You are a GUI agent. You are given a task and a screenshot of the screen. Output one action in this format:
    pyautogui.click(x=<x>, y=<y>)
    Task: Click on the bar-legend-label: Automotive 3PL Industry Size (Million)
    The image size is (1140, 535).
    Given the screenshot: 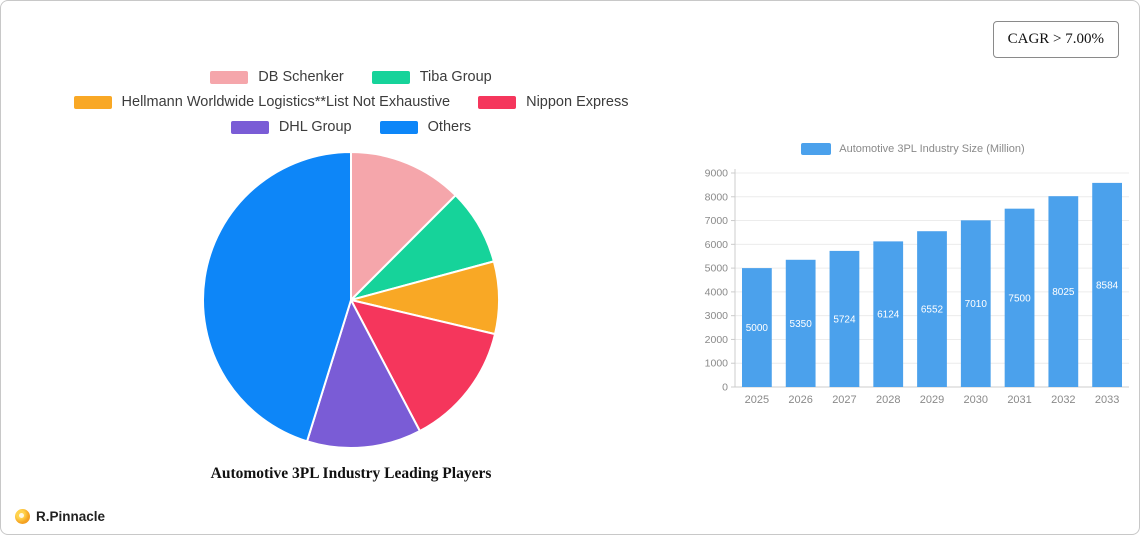 What is the action you would take?
    pyautogui.click(x=932, y=149)
    